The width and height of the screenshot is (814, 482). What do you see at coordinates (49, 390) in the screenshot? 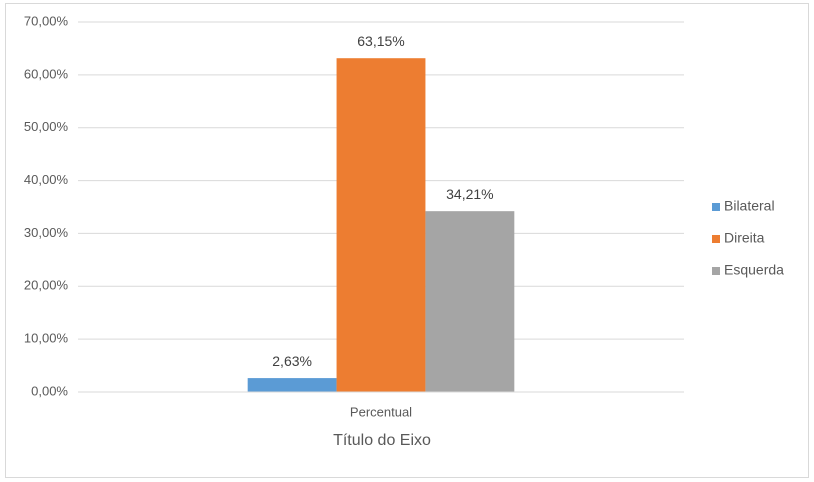
I see `y-tick-label: 0,00%` at bounding box center [49, 390].